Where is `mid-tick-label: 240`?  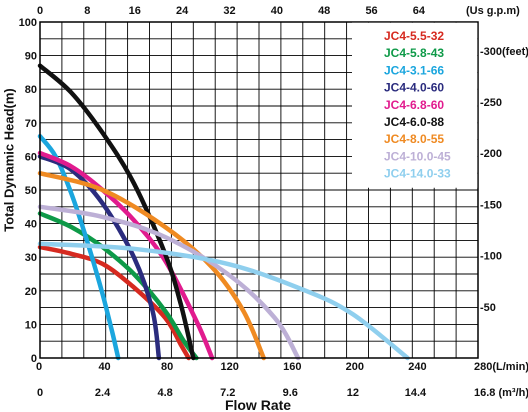 mid-tick-label: 240 is located at coordinates (417, 367).